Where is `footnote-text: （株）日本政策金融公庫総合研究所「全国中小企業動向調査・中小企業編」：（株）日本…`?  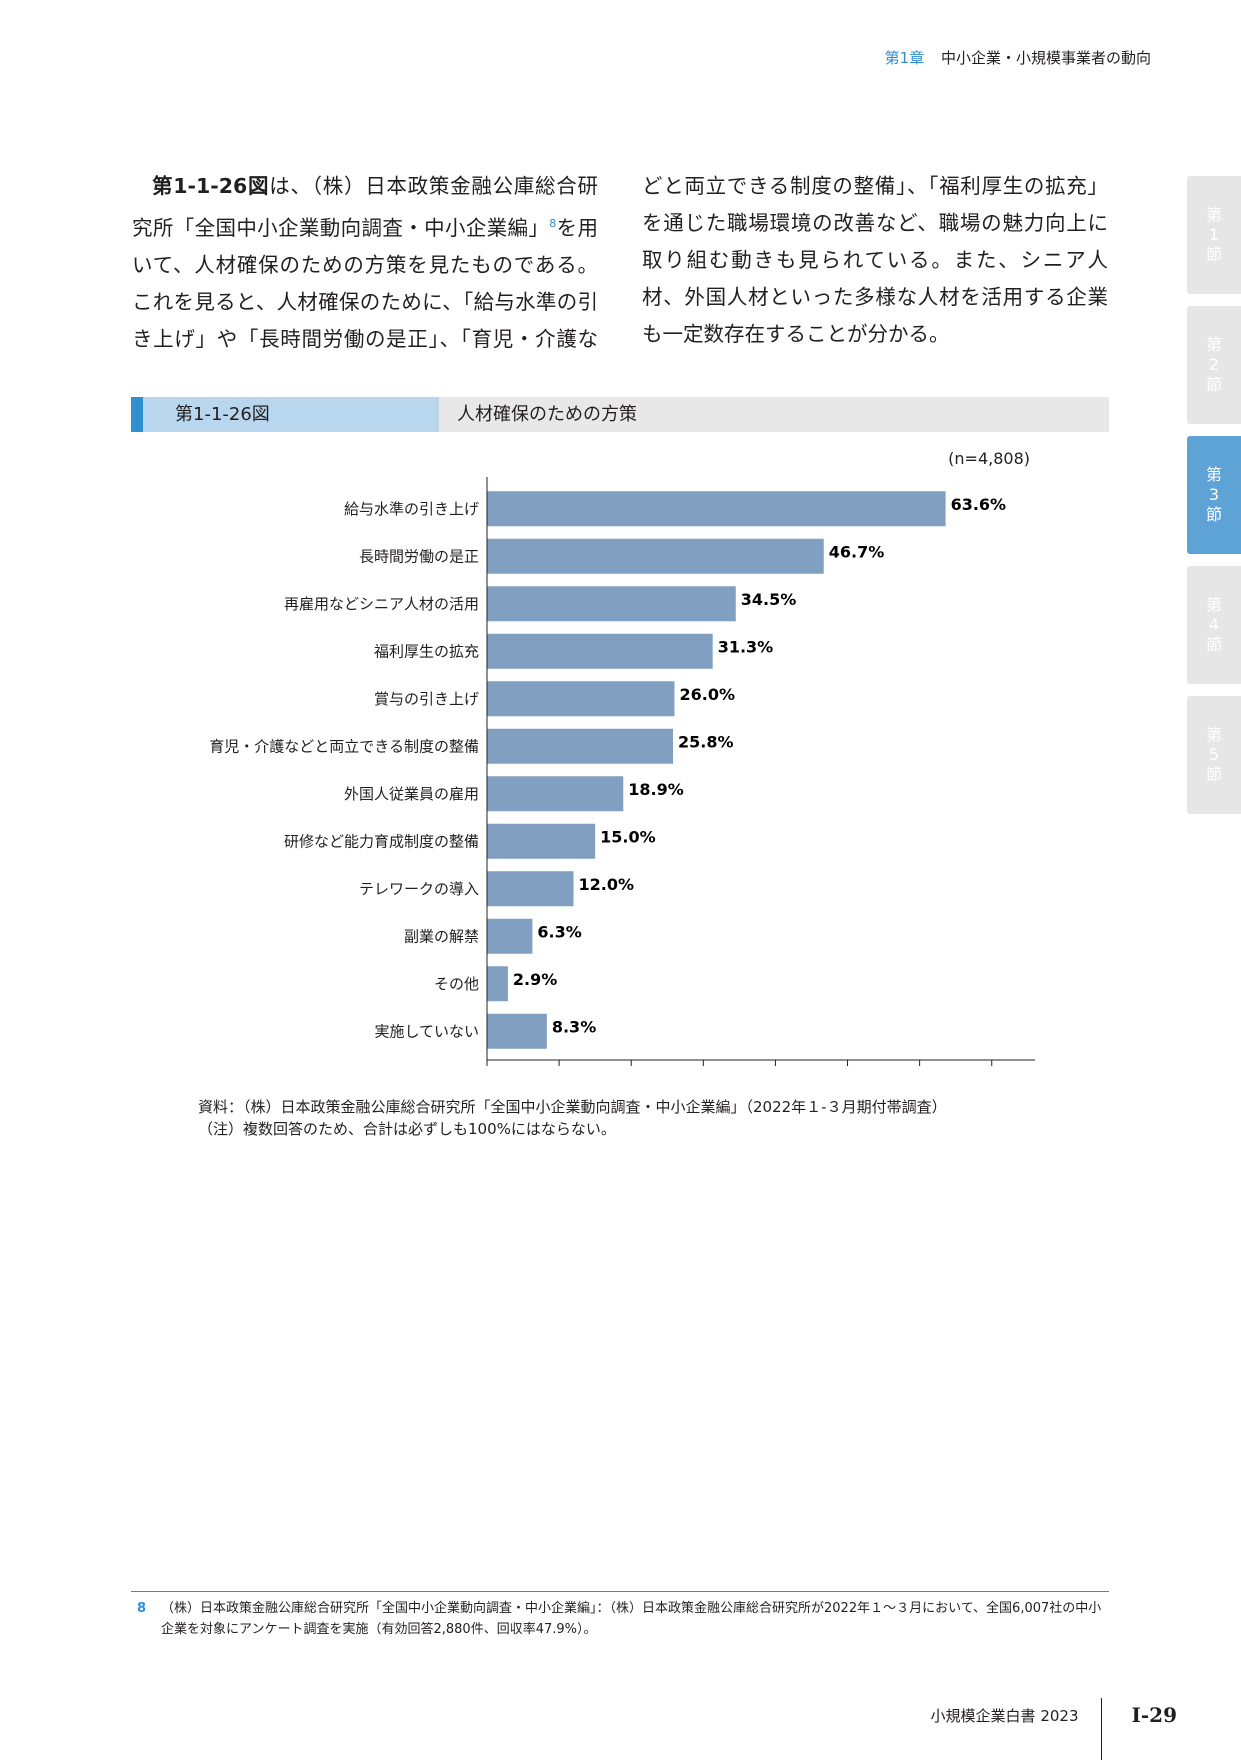 footnote-text: （株）日本政策金融公庫総合研究所「全国中小企業動向調査・中小企業編」：（株）日本… is located at coordinates (631, 1619).